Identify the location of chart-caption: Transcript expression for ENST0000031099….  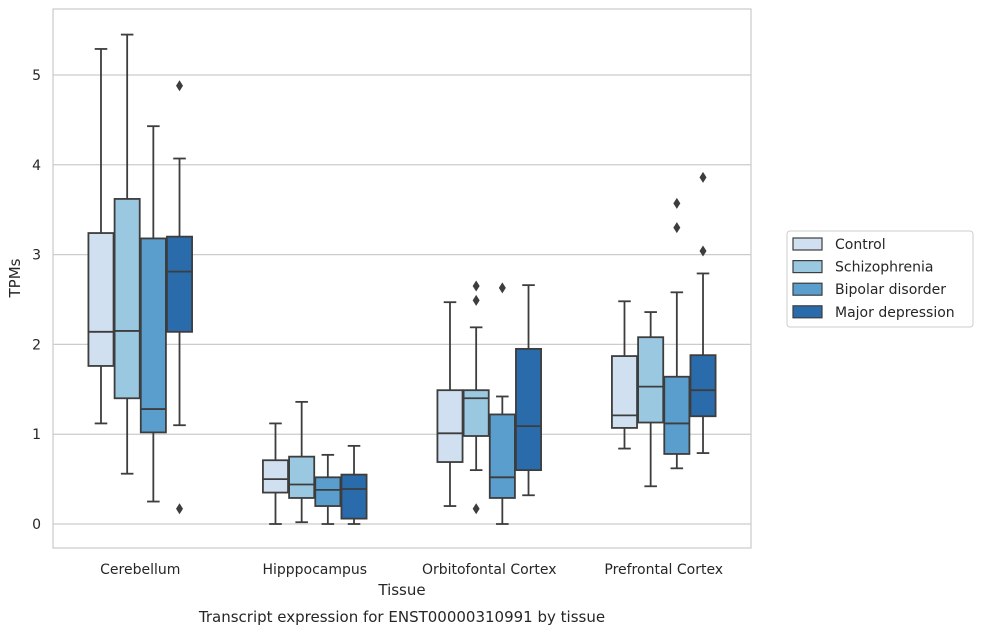
(401, 617).